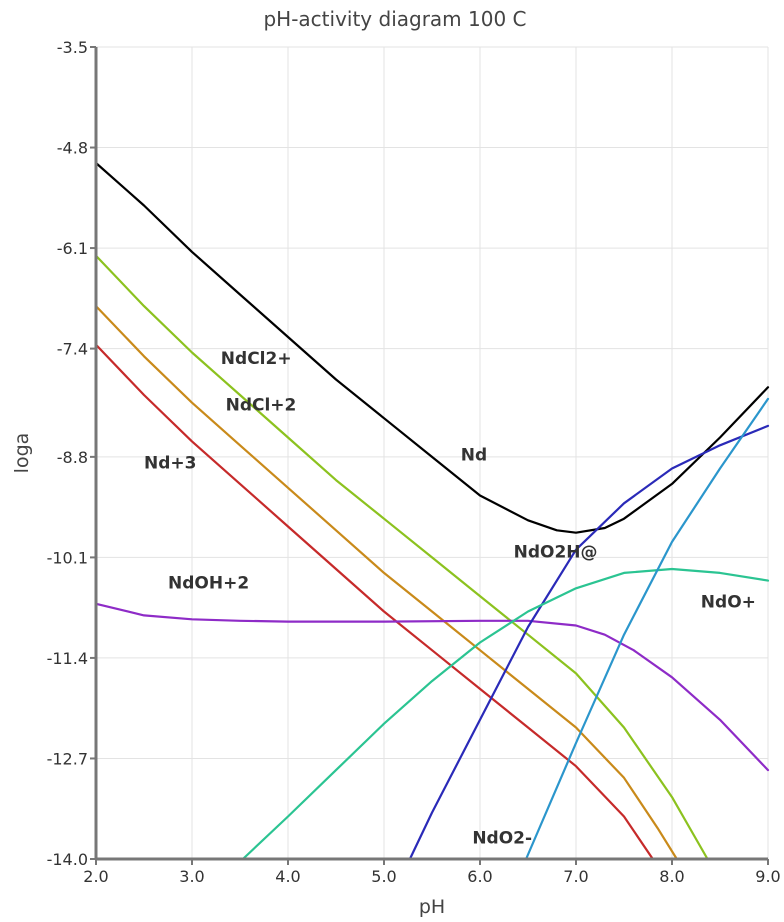 This screenshot has width=784, height=922. Describe the element at coordinates (287, 876) in the screenshot. I see `x-tick-label: 4.0` at that location.